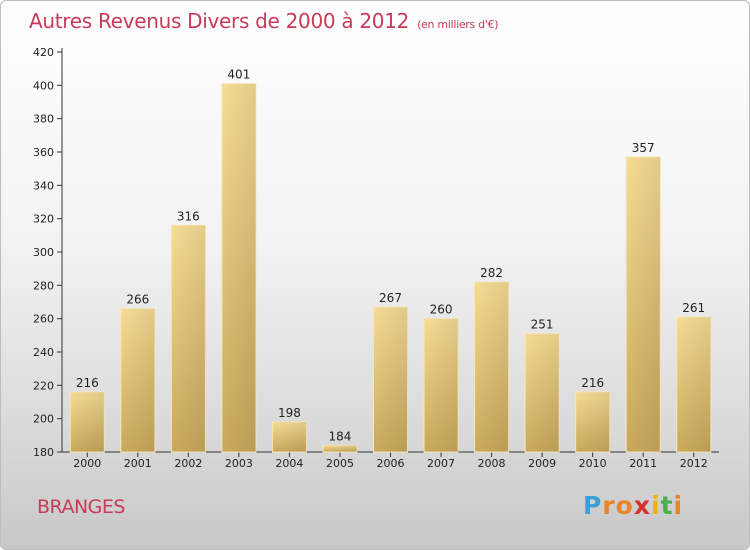 This screenshot has height=550, width=750. Describe the element at coordinates (87, 463) in the screenshot. I see `x-tick-label-2000: 2000` at that location.